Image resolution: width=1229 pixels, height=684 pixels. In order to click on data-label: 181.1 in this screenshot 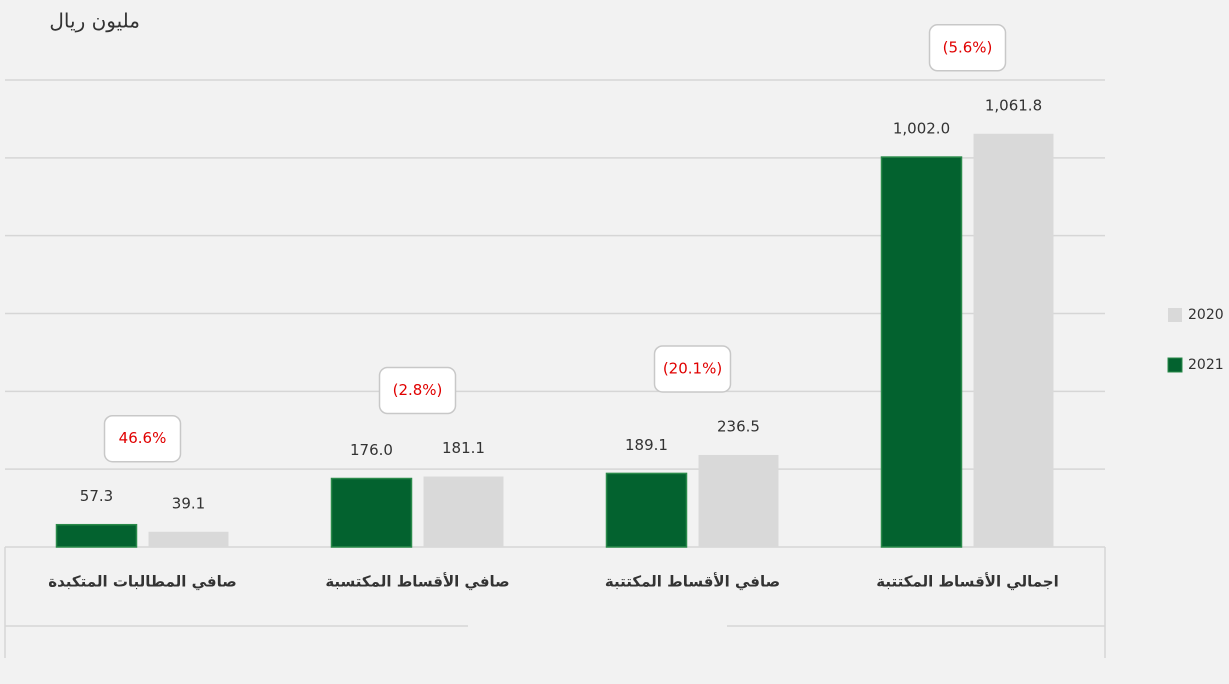, I will do `click(463, 448)`.